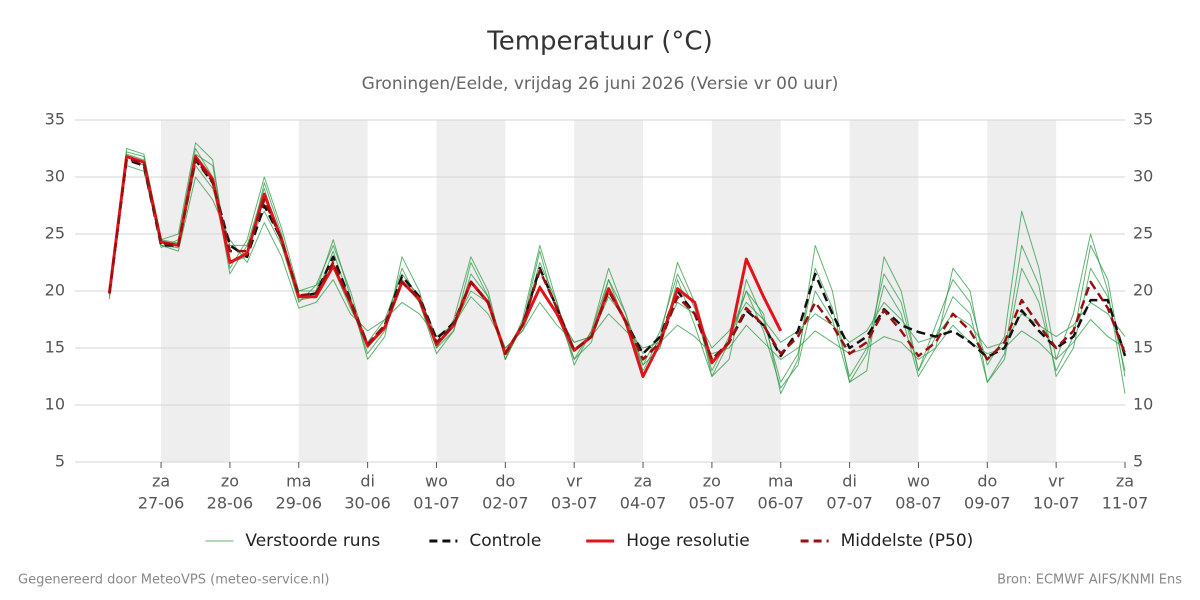 The height and width of the screenshot is (600, 1200). Describe the element at coordinates (312, 541) in the screenshot. I see `legend-label: Verstoorde runs` at that location.